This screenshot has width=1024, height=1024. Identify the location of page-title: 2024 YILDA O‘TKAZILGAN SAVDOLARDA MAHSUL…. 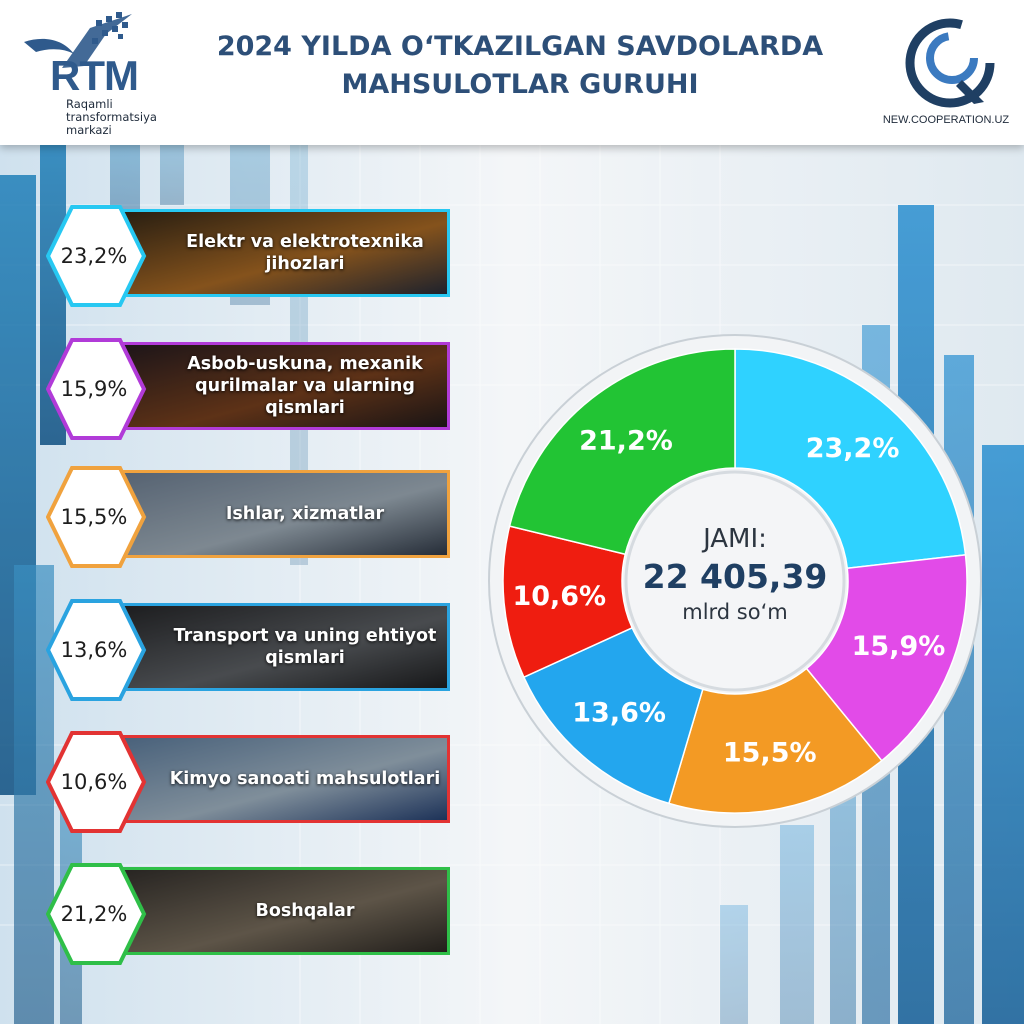
(520, 65).